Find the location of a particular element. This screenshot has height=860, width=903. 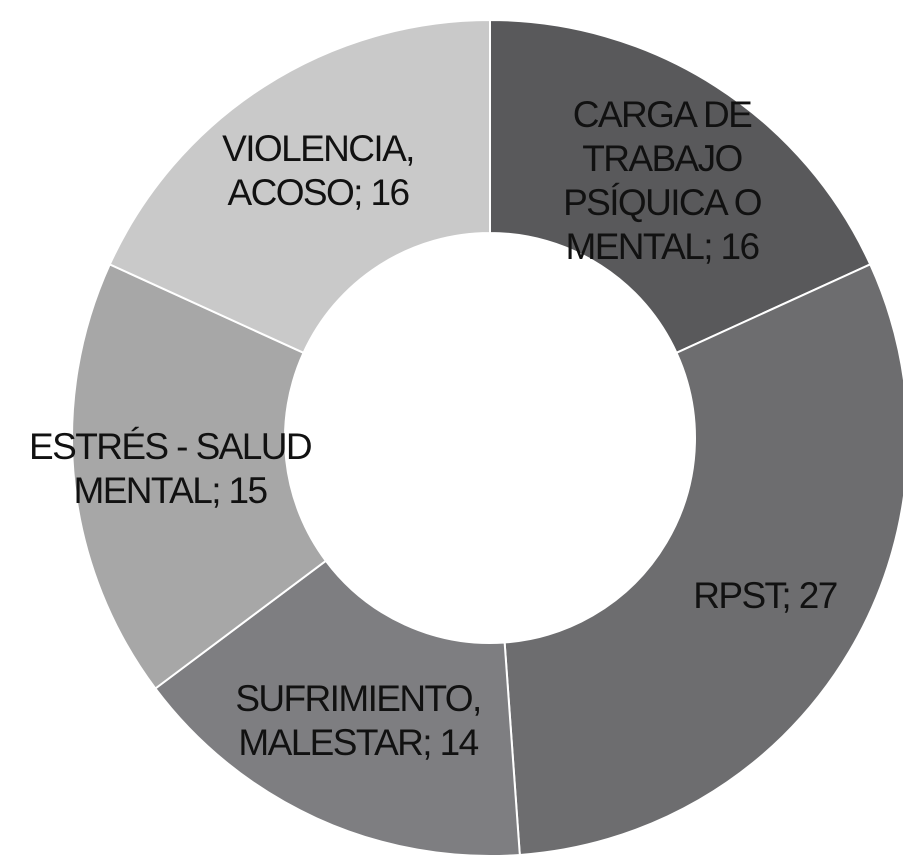

data-label-line: VIOLENCIA, is located at coordinates (318, 148).